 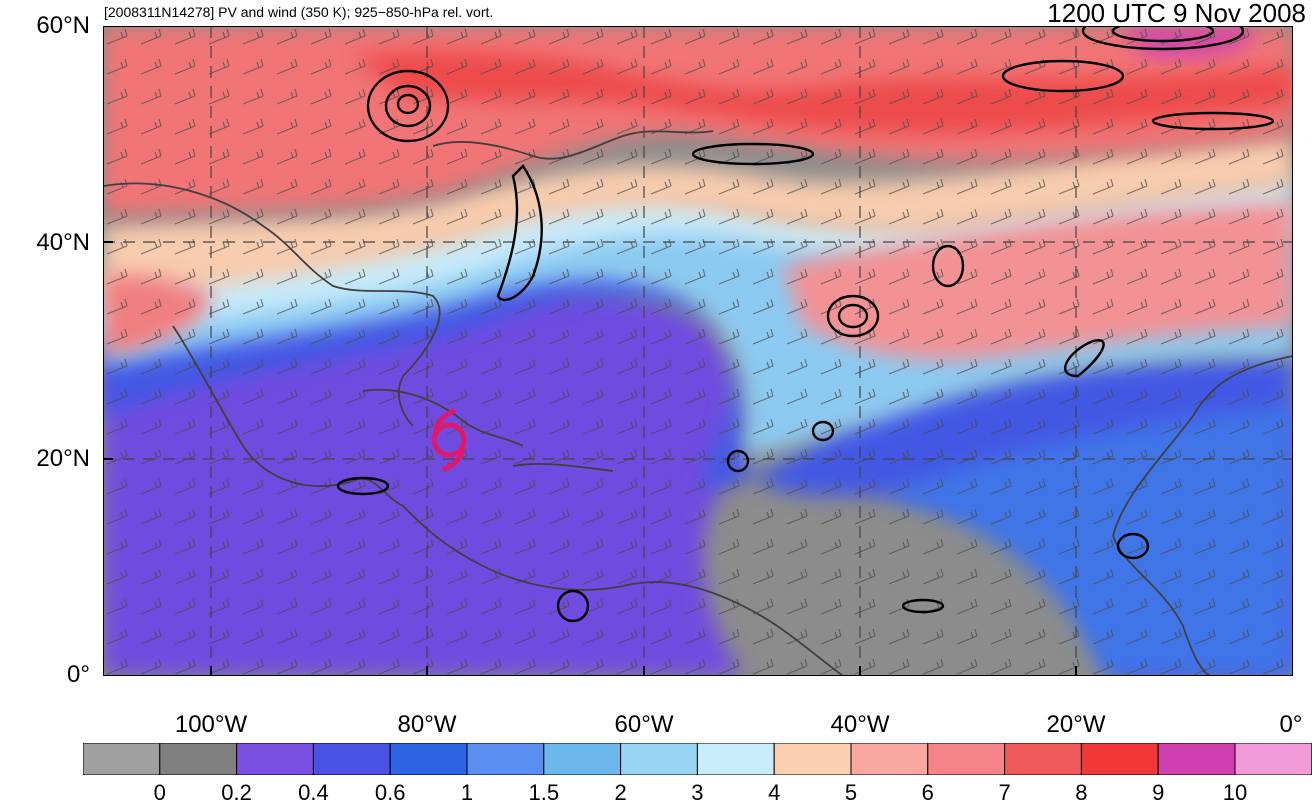 I want to click on lon-label-40w: 40°W, so click(x=860, y=724).